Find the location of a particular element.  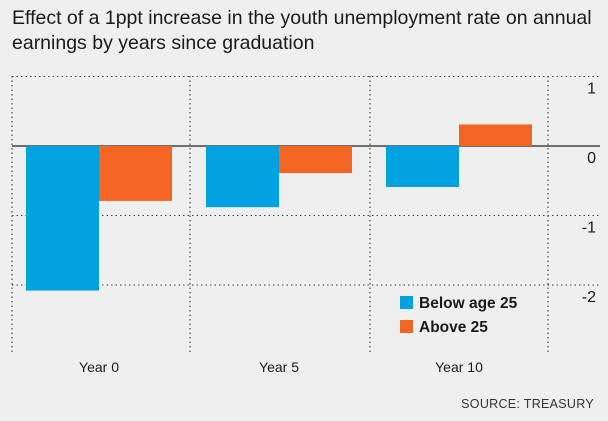

x-tick-label: Year 5 is located at coordinates (279, 367).